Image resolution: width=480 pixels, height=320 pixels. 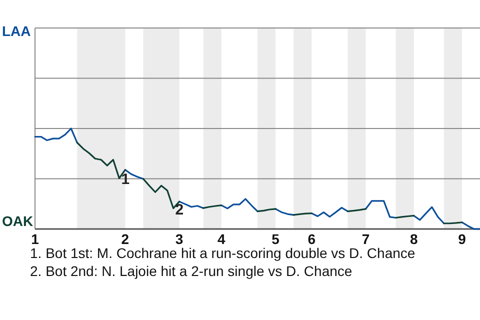 I want to click on x-tick-label: 1, so click(x=35, y=238).